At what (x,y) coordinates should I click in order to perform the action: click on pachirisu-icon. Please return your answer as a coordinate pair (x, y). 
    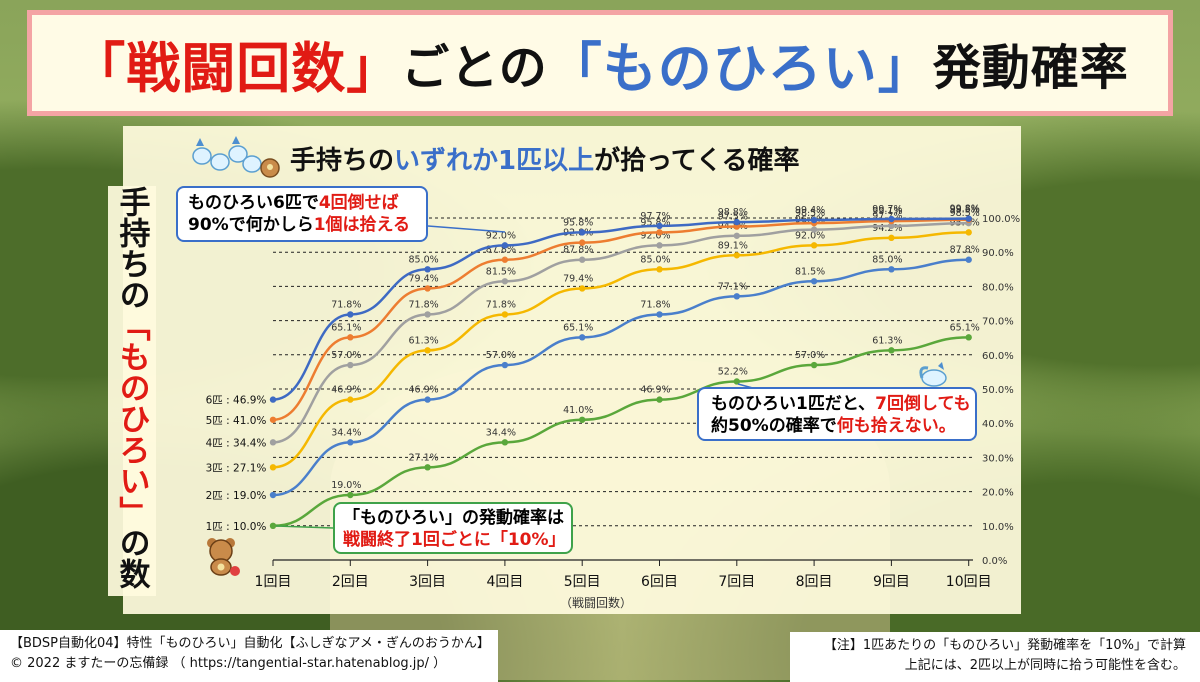
    Looking at the image, I should click on (933, 374).